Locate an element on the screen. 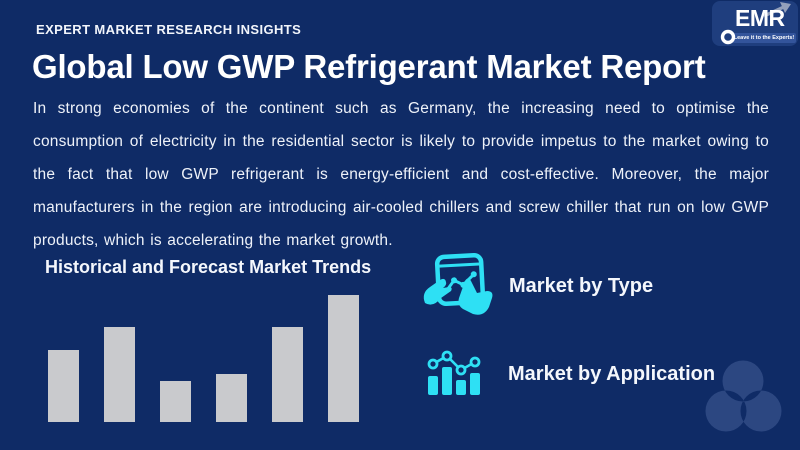 This screenshot has height=450, width=800. tablet-trend-chart-icon is located at coordinates (458, 283).